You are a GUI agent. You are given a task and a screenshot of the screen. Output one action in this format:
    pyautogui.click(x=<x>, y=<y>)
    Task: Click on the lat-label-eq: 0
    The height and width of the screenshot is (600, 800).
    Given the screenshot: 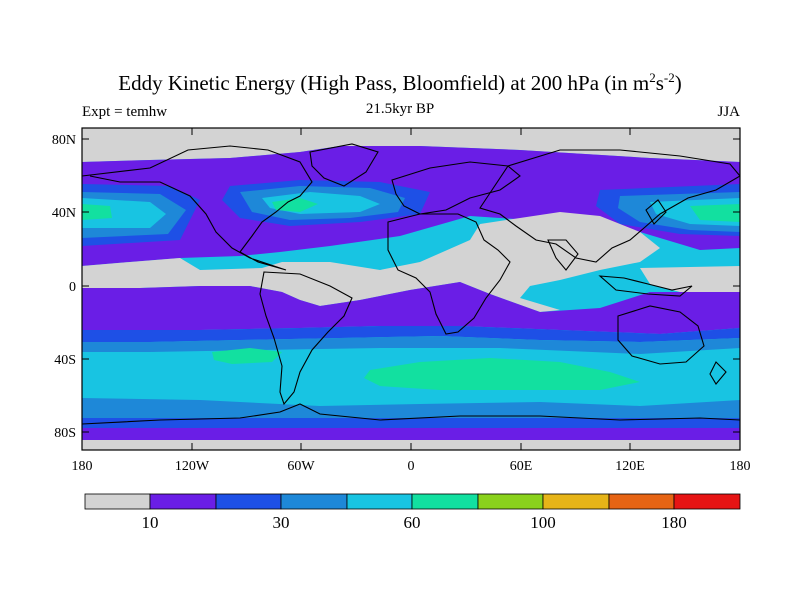 What is the action you would take?
    pyautogui.click(x=72, y=287)
    